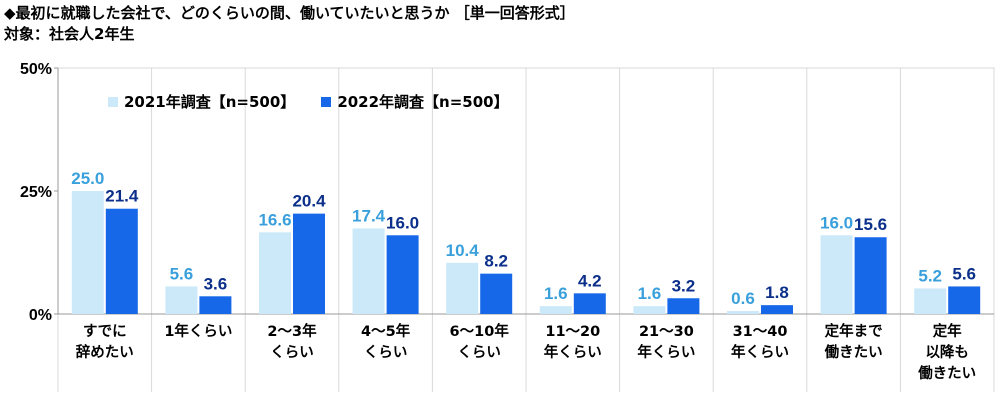 Image resolution: width=1000 pixels, height=400 pixels. I want to click on x-tick-label: 31～40 年くらい, so click(760, 342).